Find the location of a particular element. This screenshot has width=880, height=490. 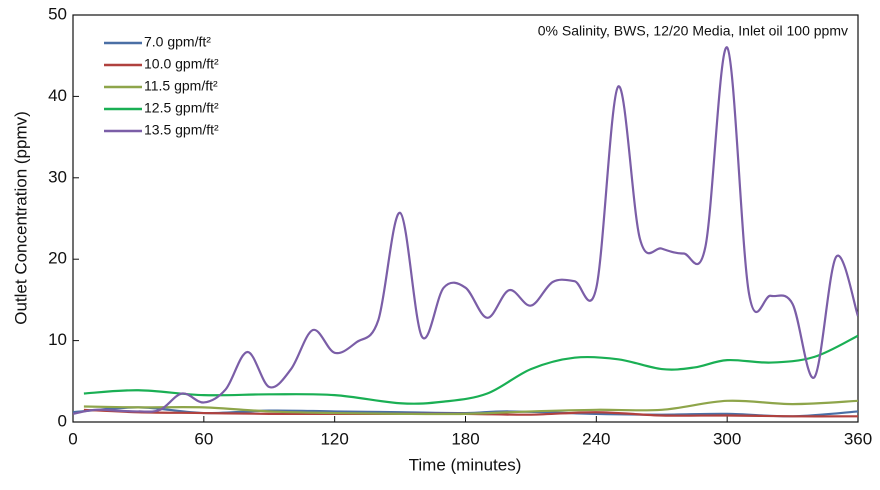

x-axis-label: Time (minutes) is located at coordinates (465, 464).